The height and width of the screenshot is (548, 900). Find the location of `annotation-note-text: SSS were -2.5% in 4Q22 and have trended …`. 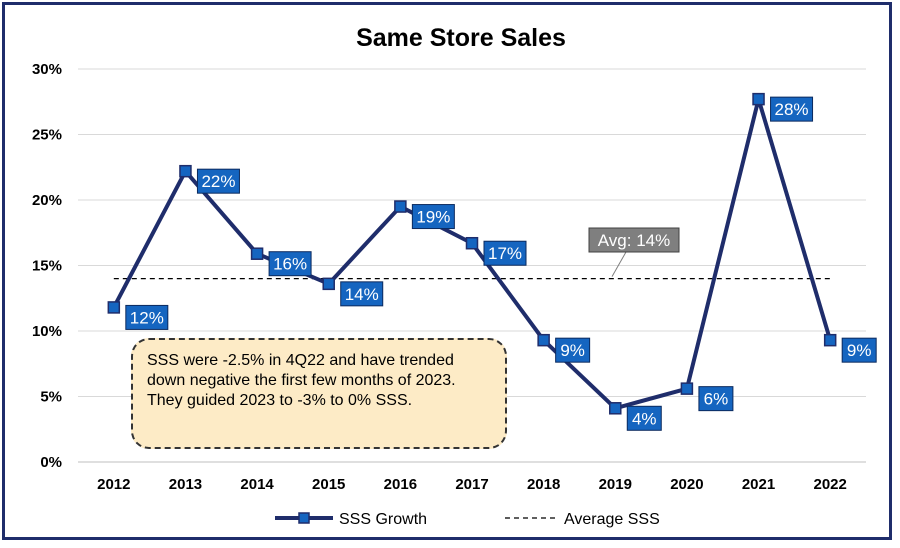

annotation-note-text: SSS were -2.5% in 4Q22 and have trended … is located at coordinates (301, 380).